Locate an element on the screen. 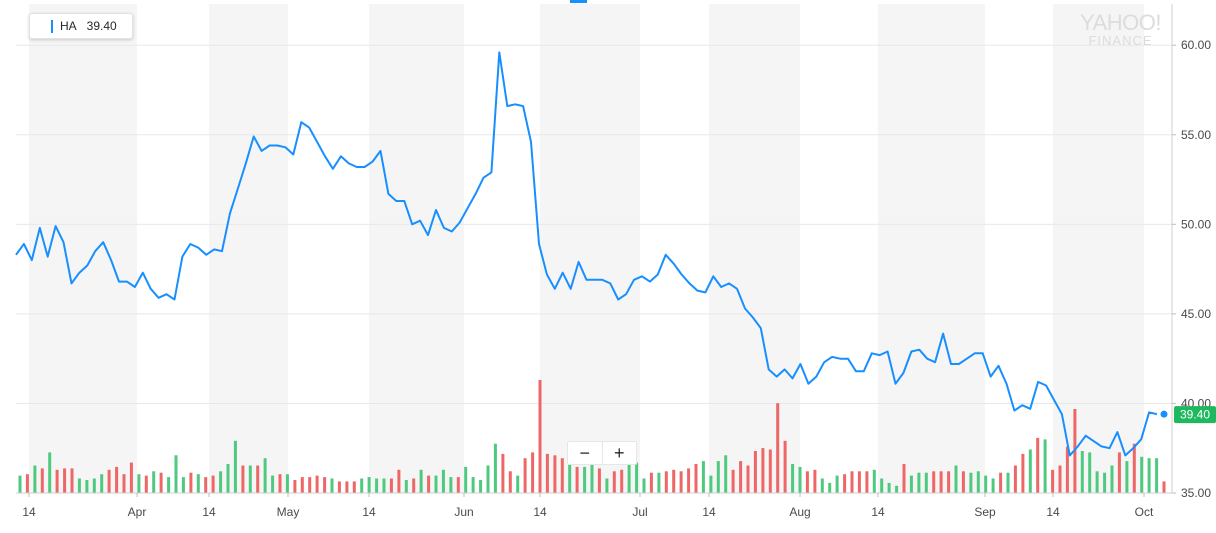  series-color-swatch is located at coordinates (52, 26).